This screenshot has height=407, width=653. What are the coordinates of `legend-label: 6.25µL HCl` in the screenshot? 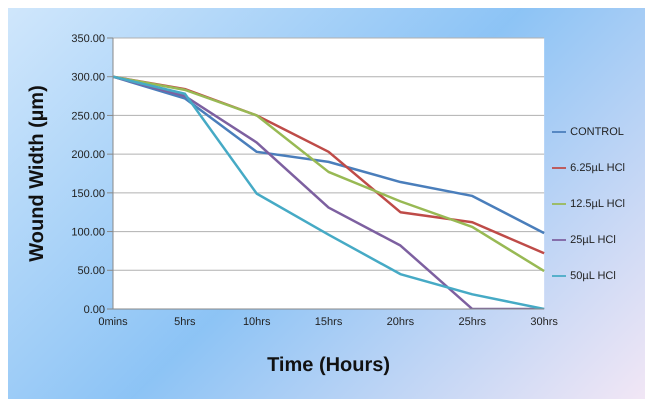 It's located at (597, 168).